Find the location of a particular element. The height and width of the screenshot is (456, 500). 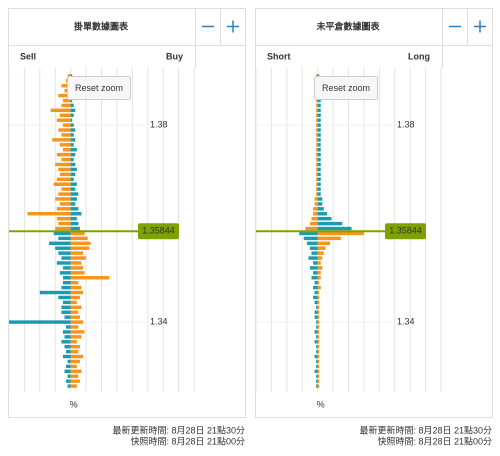

panel-title: 掛單數據圖表 is located at coordinates (101, 25).